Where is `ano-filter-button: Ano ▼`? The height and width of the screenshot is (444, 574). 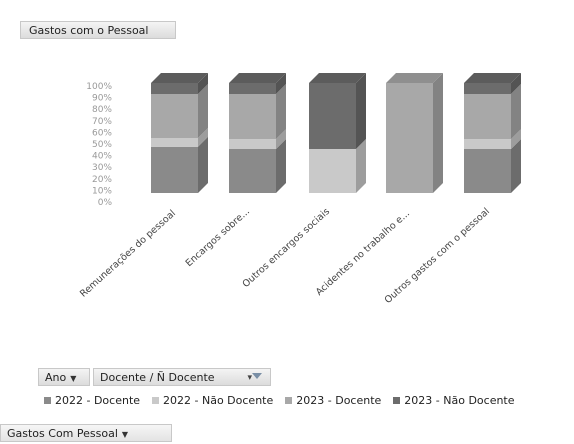 ano-filter-button: Ano ▼ is located at coordinates (64, 377).